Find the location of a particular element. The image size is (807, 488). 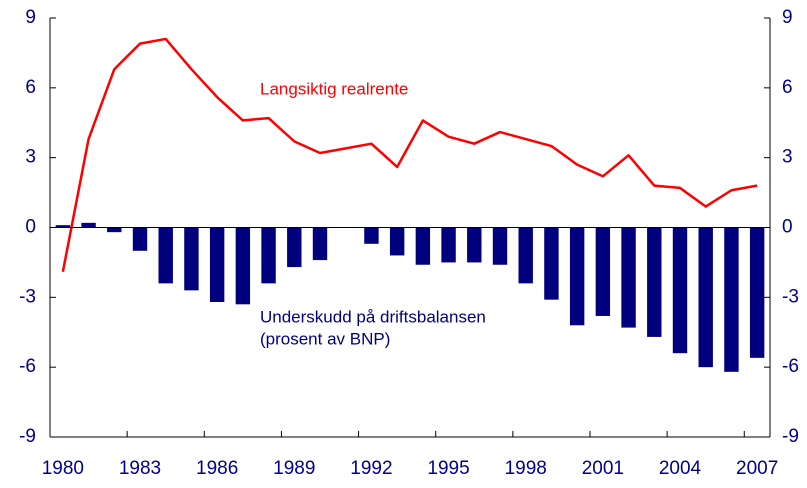

y-tick-label: 0 is located at coordinates (30, 227).